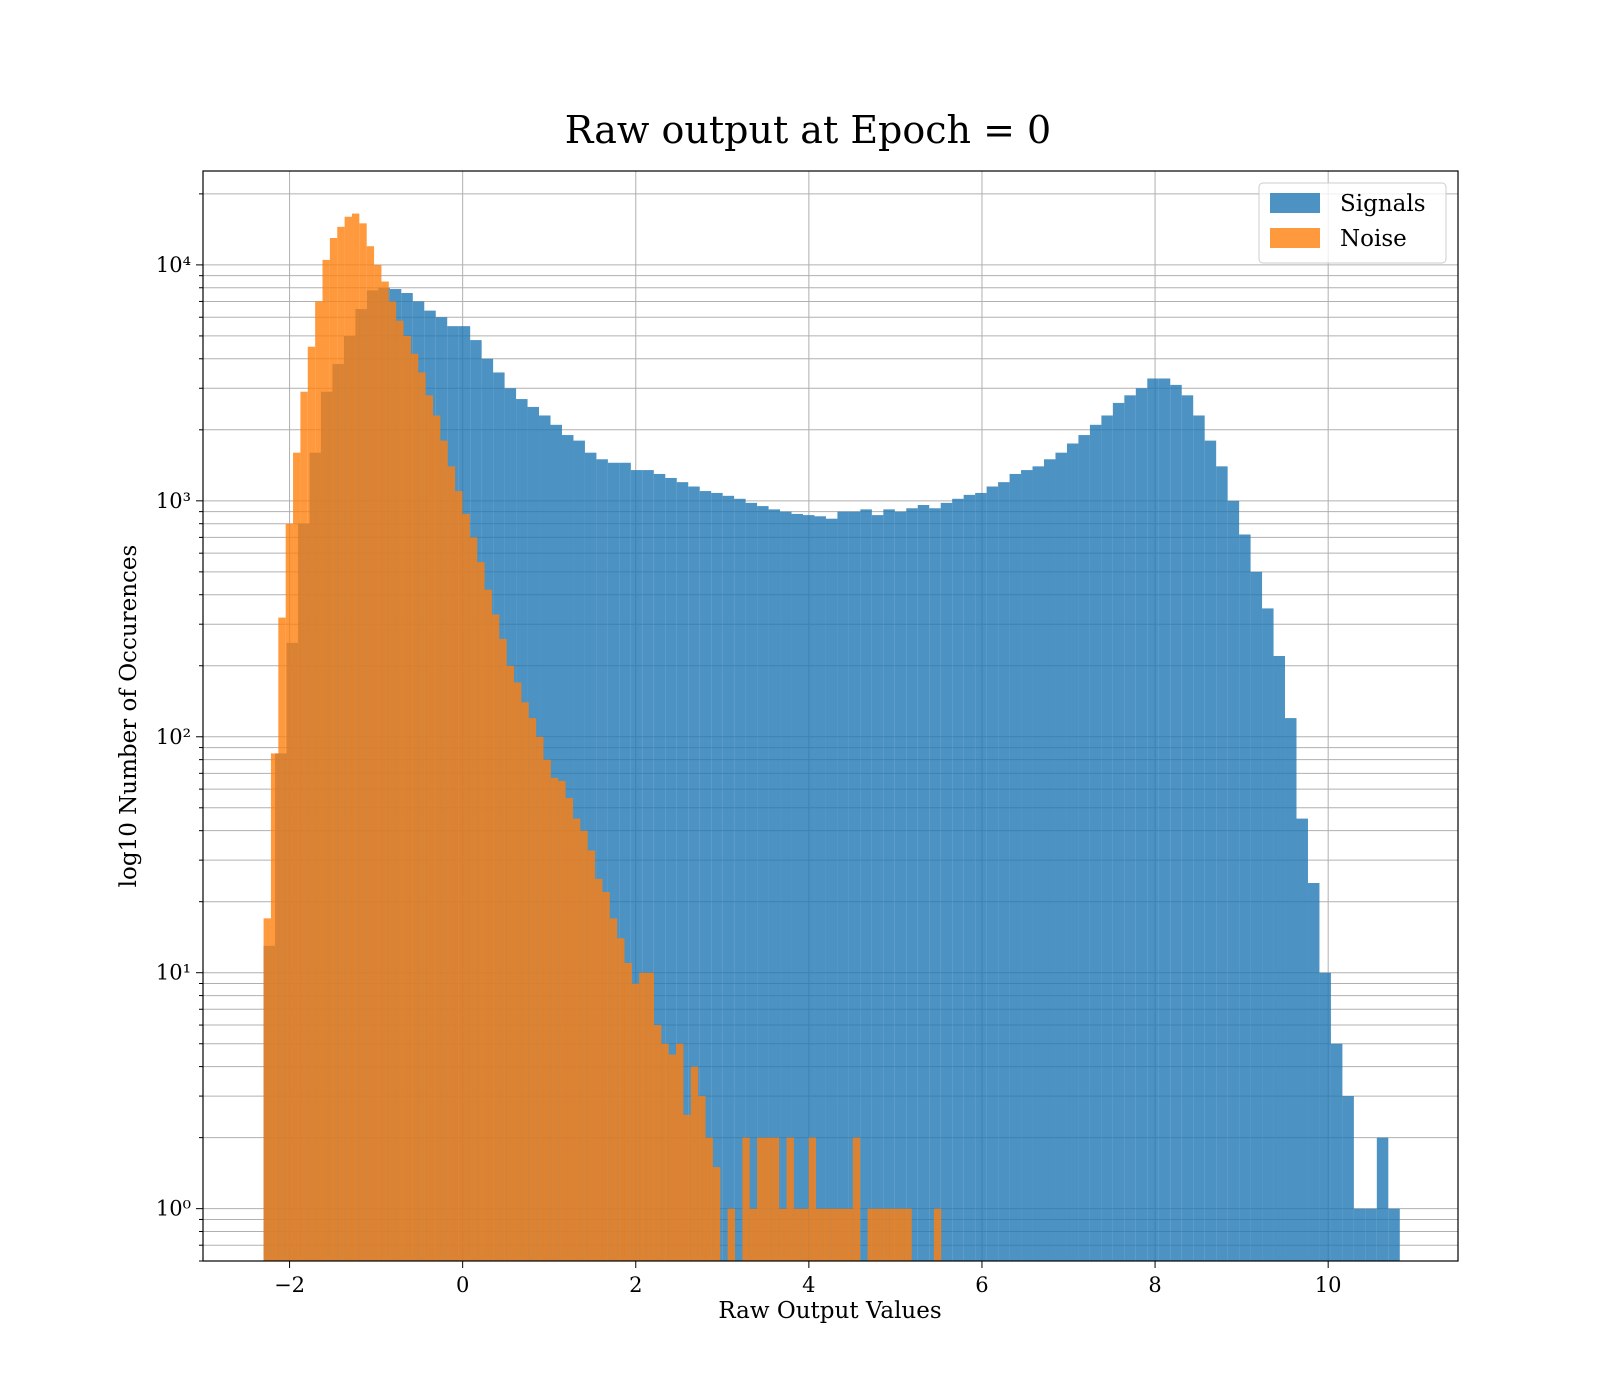  I want to click on y-axis-label: log10 Number of Occurences, so click(129, 716).